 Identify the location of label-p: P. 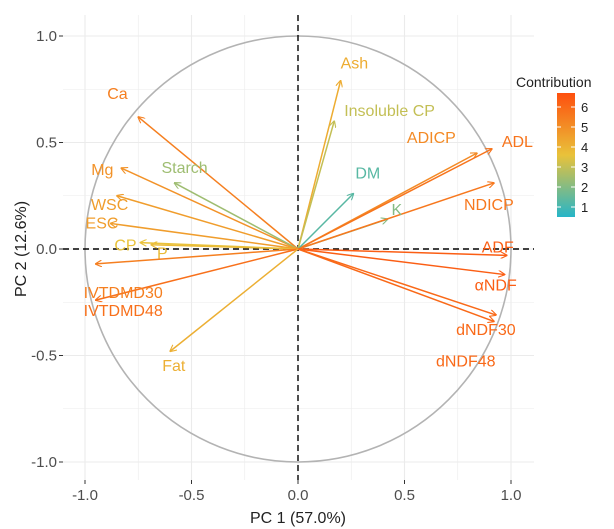
(162, 254).